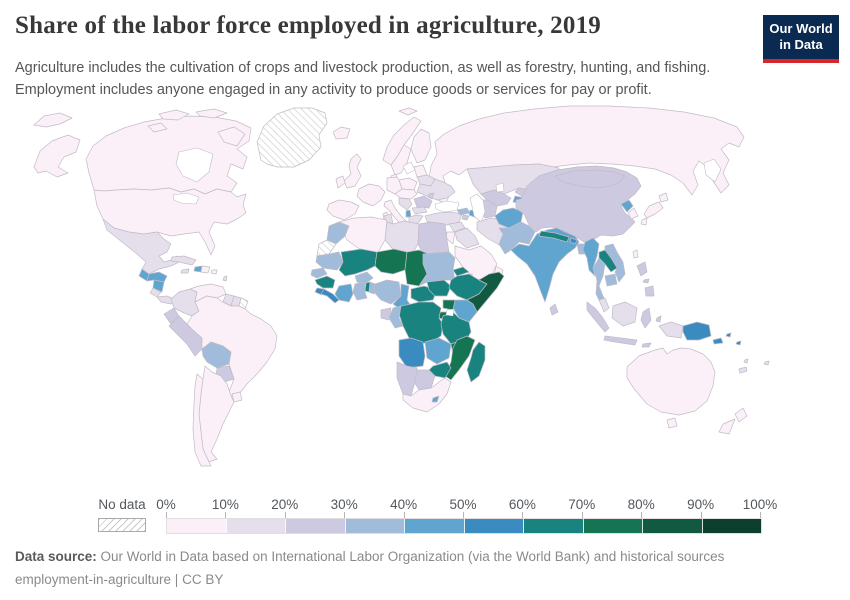  Describe the element at coordinates (340, 182) in the screenshot. I see `country-ireland` at that location.